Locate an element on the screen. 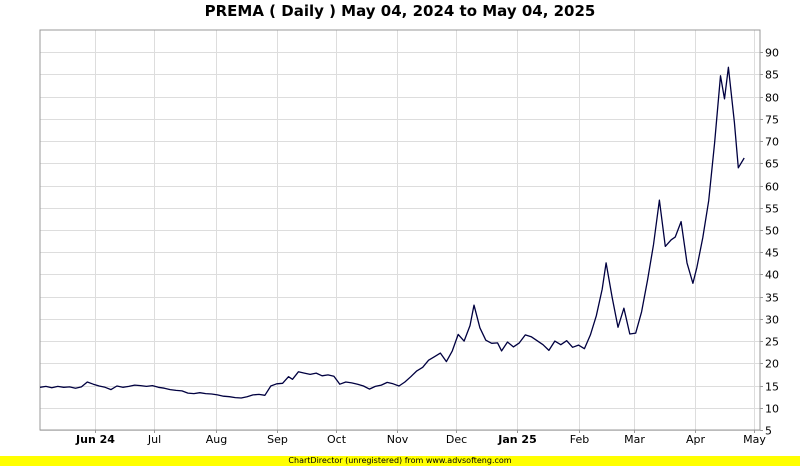  x-tick-label: Apr is located at coordinates (696, 439).